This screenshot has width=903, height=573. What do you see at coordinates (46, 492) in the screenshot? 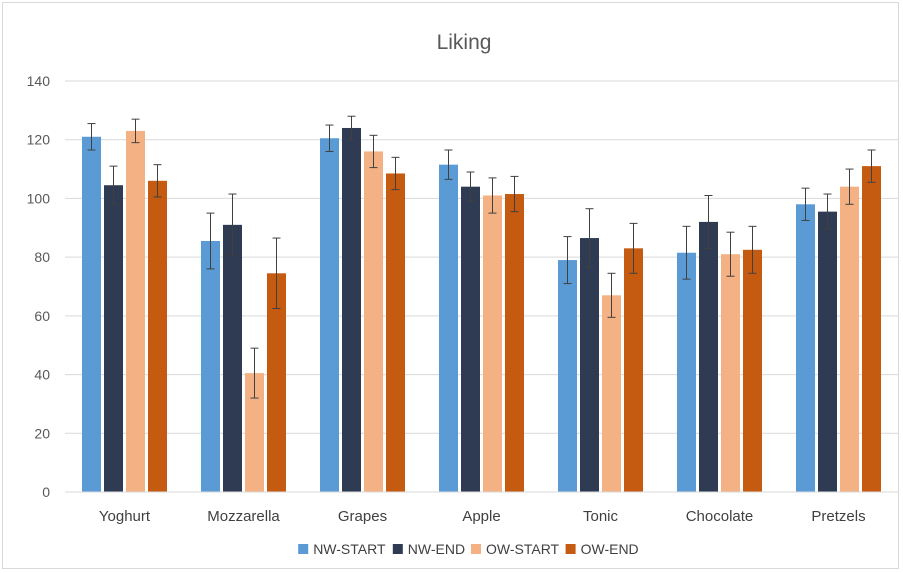
I see `y-tick-label: 0` at bounding box center [46, 492].